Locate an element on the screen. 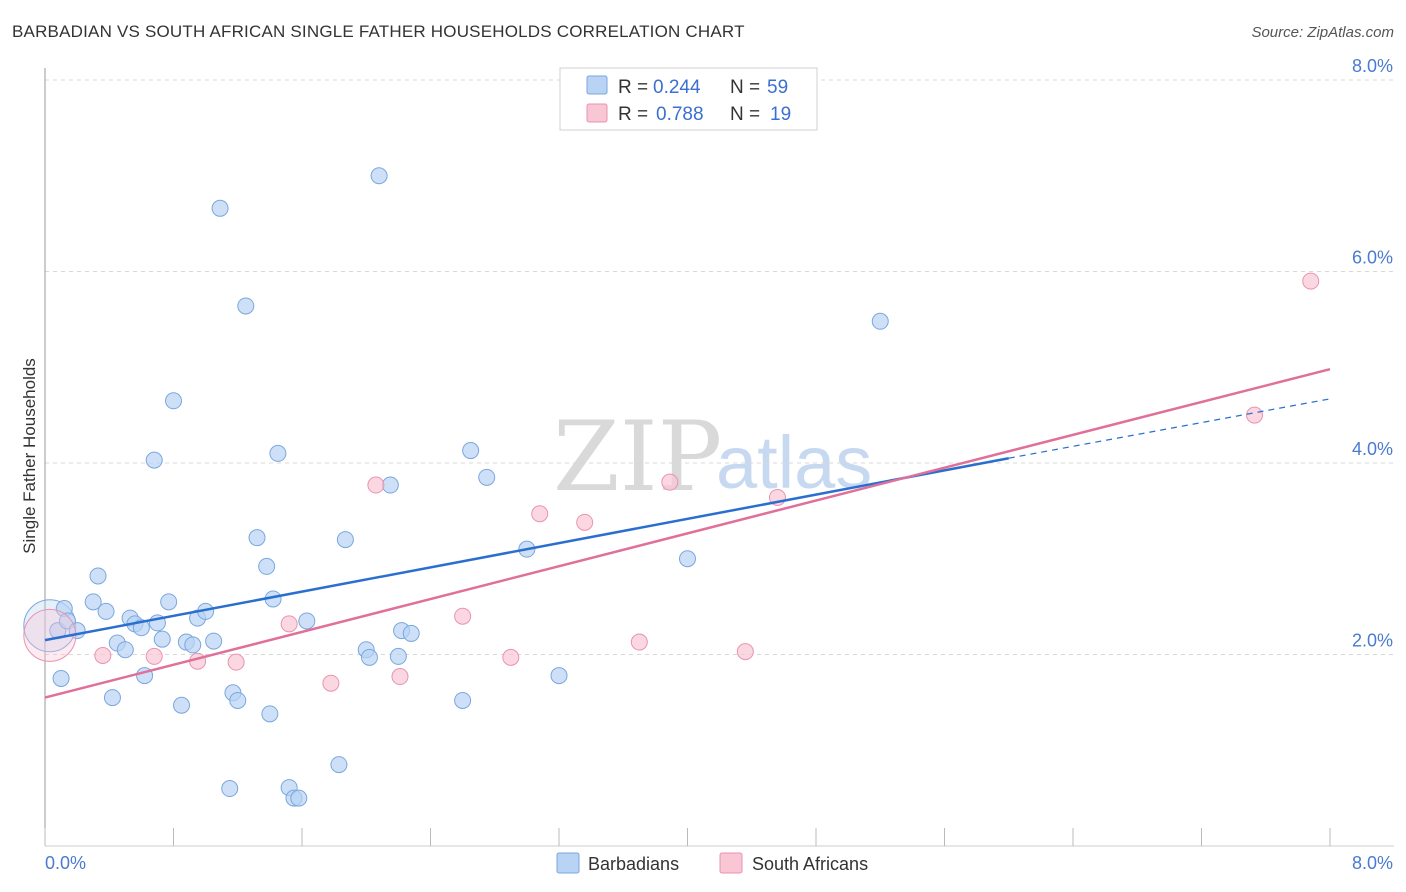  stats-r-label-0: R = is located at coordinates (633, 87).